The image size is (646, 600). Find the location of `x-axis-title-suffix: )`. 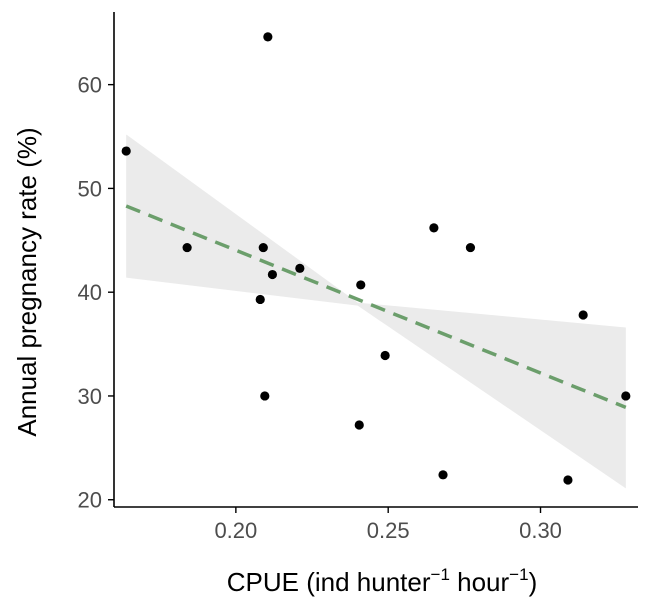

x-axis-title-suffix: ) is located at coordinates (533, 582).